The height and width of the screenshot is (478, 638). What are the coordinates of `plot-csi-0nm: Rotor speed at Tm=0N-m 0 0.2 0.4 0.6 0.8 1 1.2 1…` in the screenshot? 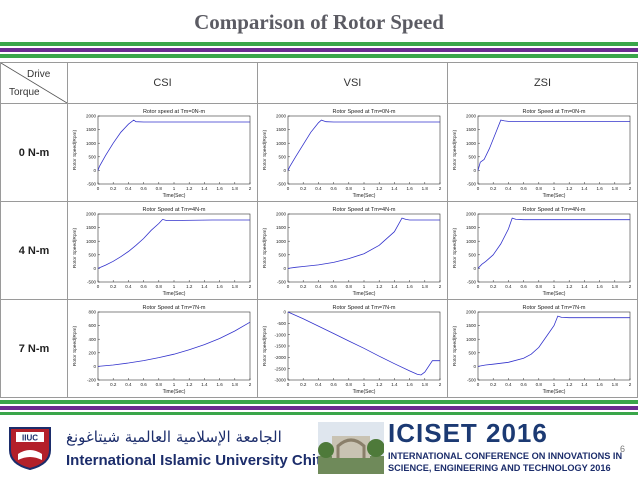 It's located at (162, 154).